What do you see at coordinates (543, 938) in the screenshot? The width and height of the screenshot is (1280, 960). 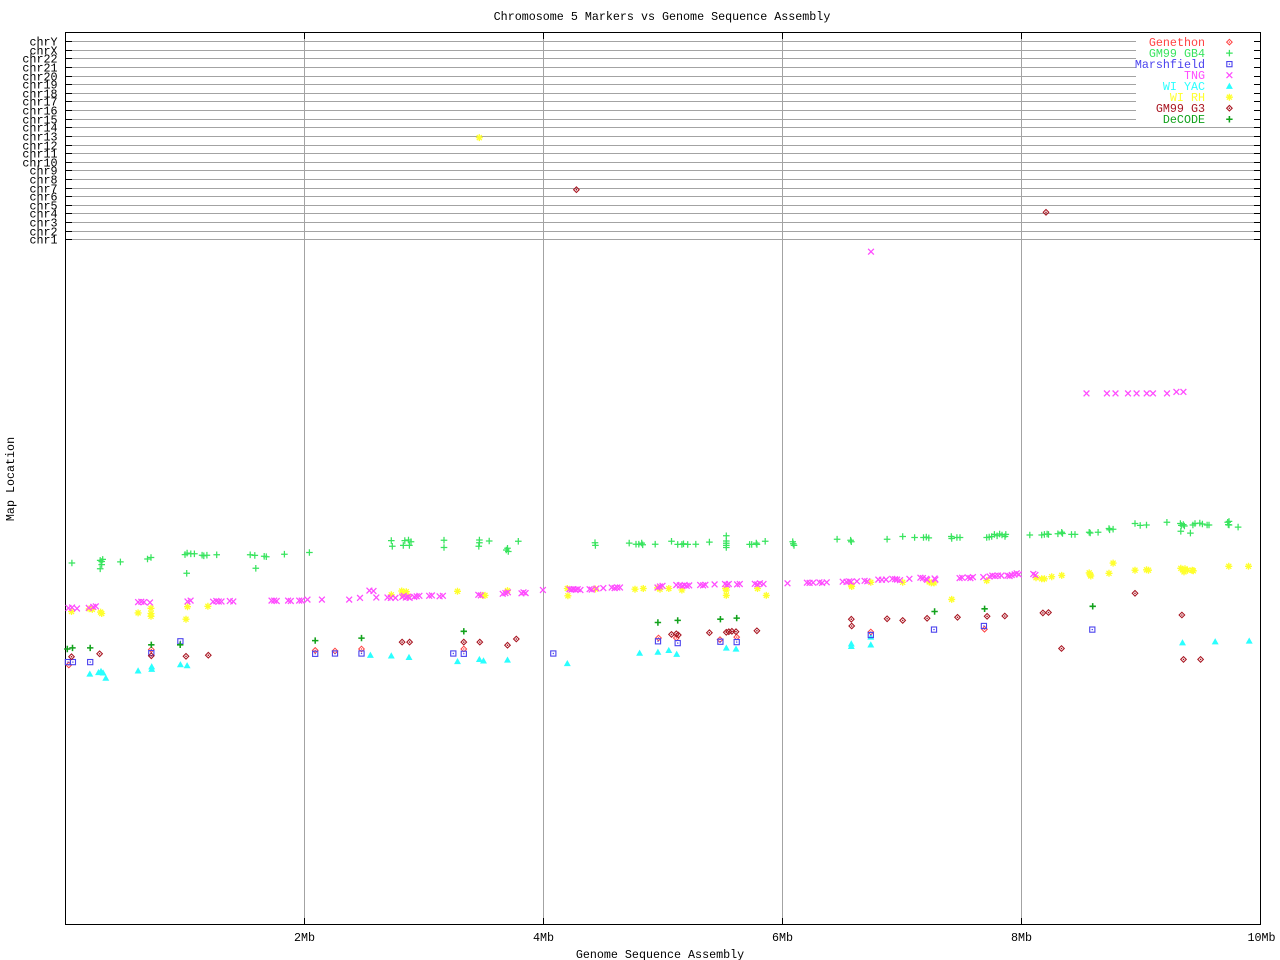 I see `svg-text: 4Mb` at bounding box center [543, 938].